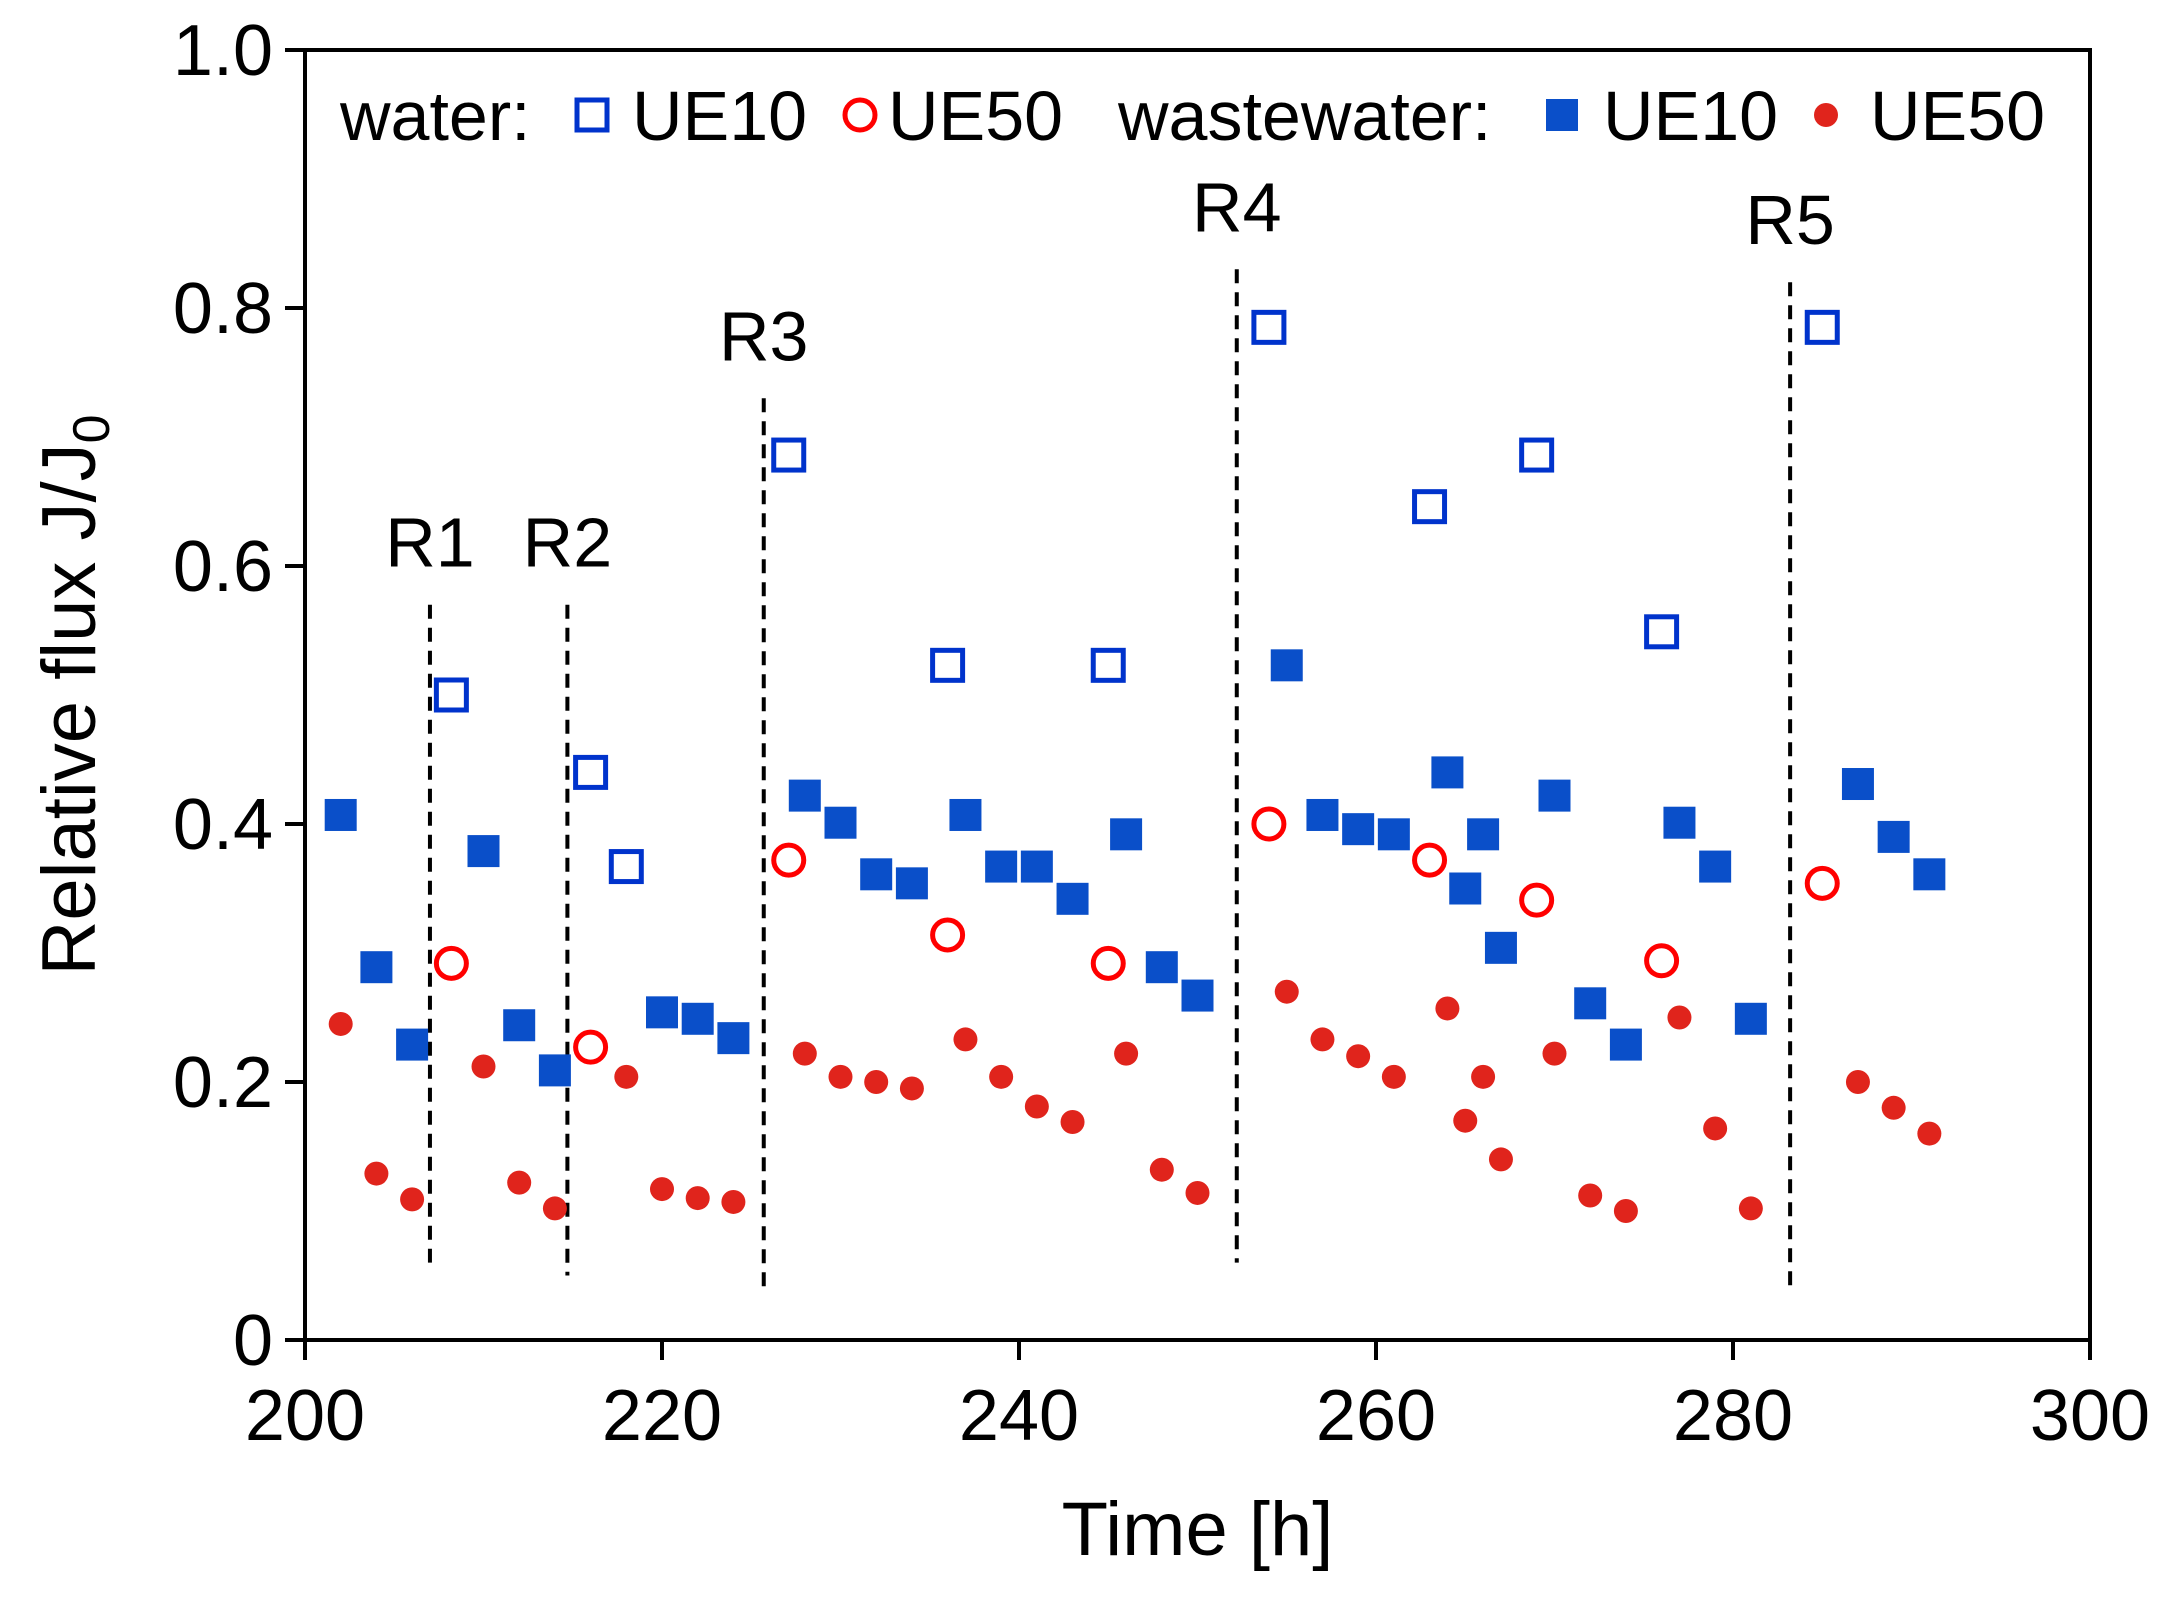 This screenshot has width=2166, height=1609. What do you see at coordinates (1662, 116) in the screenshot?
I see `legend-entry-wastewater-ue10: UE10` at bounding box center [1662, 116].